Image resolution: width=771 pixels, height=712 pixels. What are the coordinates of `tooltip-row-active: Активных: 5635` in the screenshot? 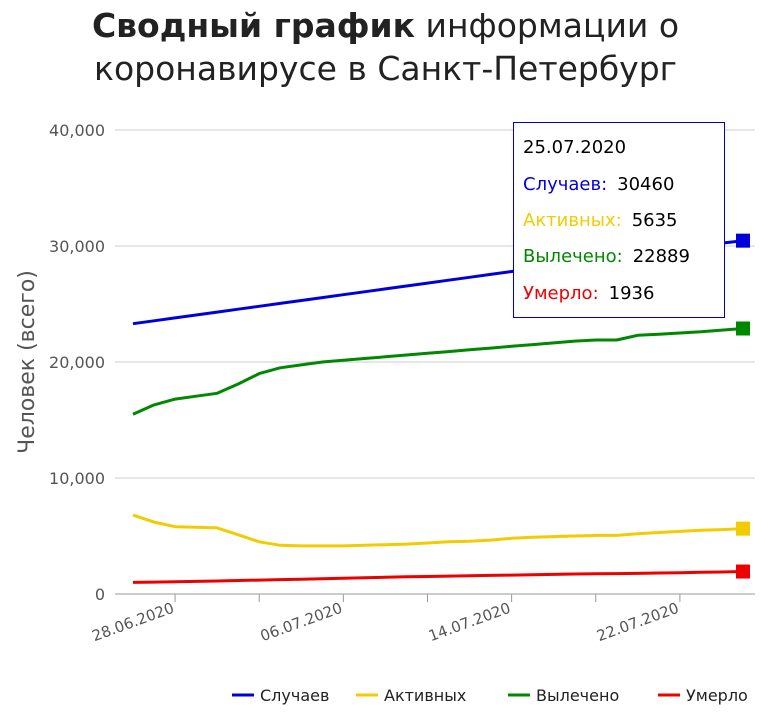 It's located at (600, 220).